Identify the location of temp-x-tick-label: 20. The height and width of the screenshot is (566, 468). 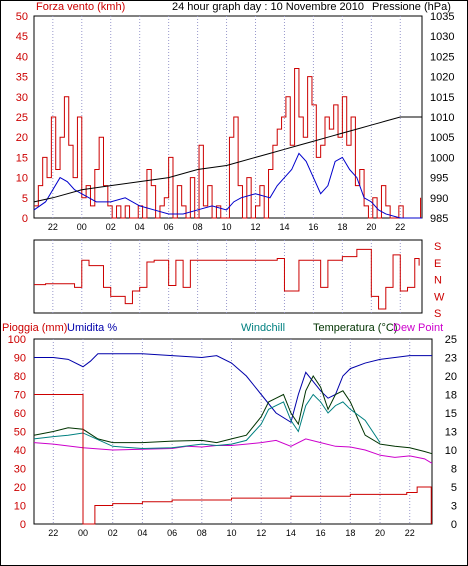
(380, 533).